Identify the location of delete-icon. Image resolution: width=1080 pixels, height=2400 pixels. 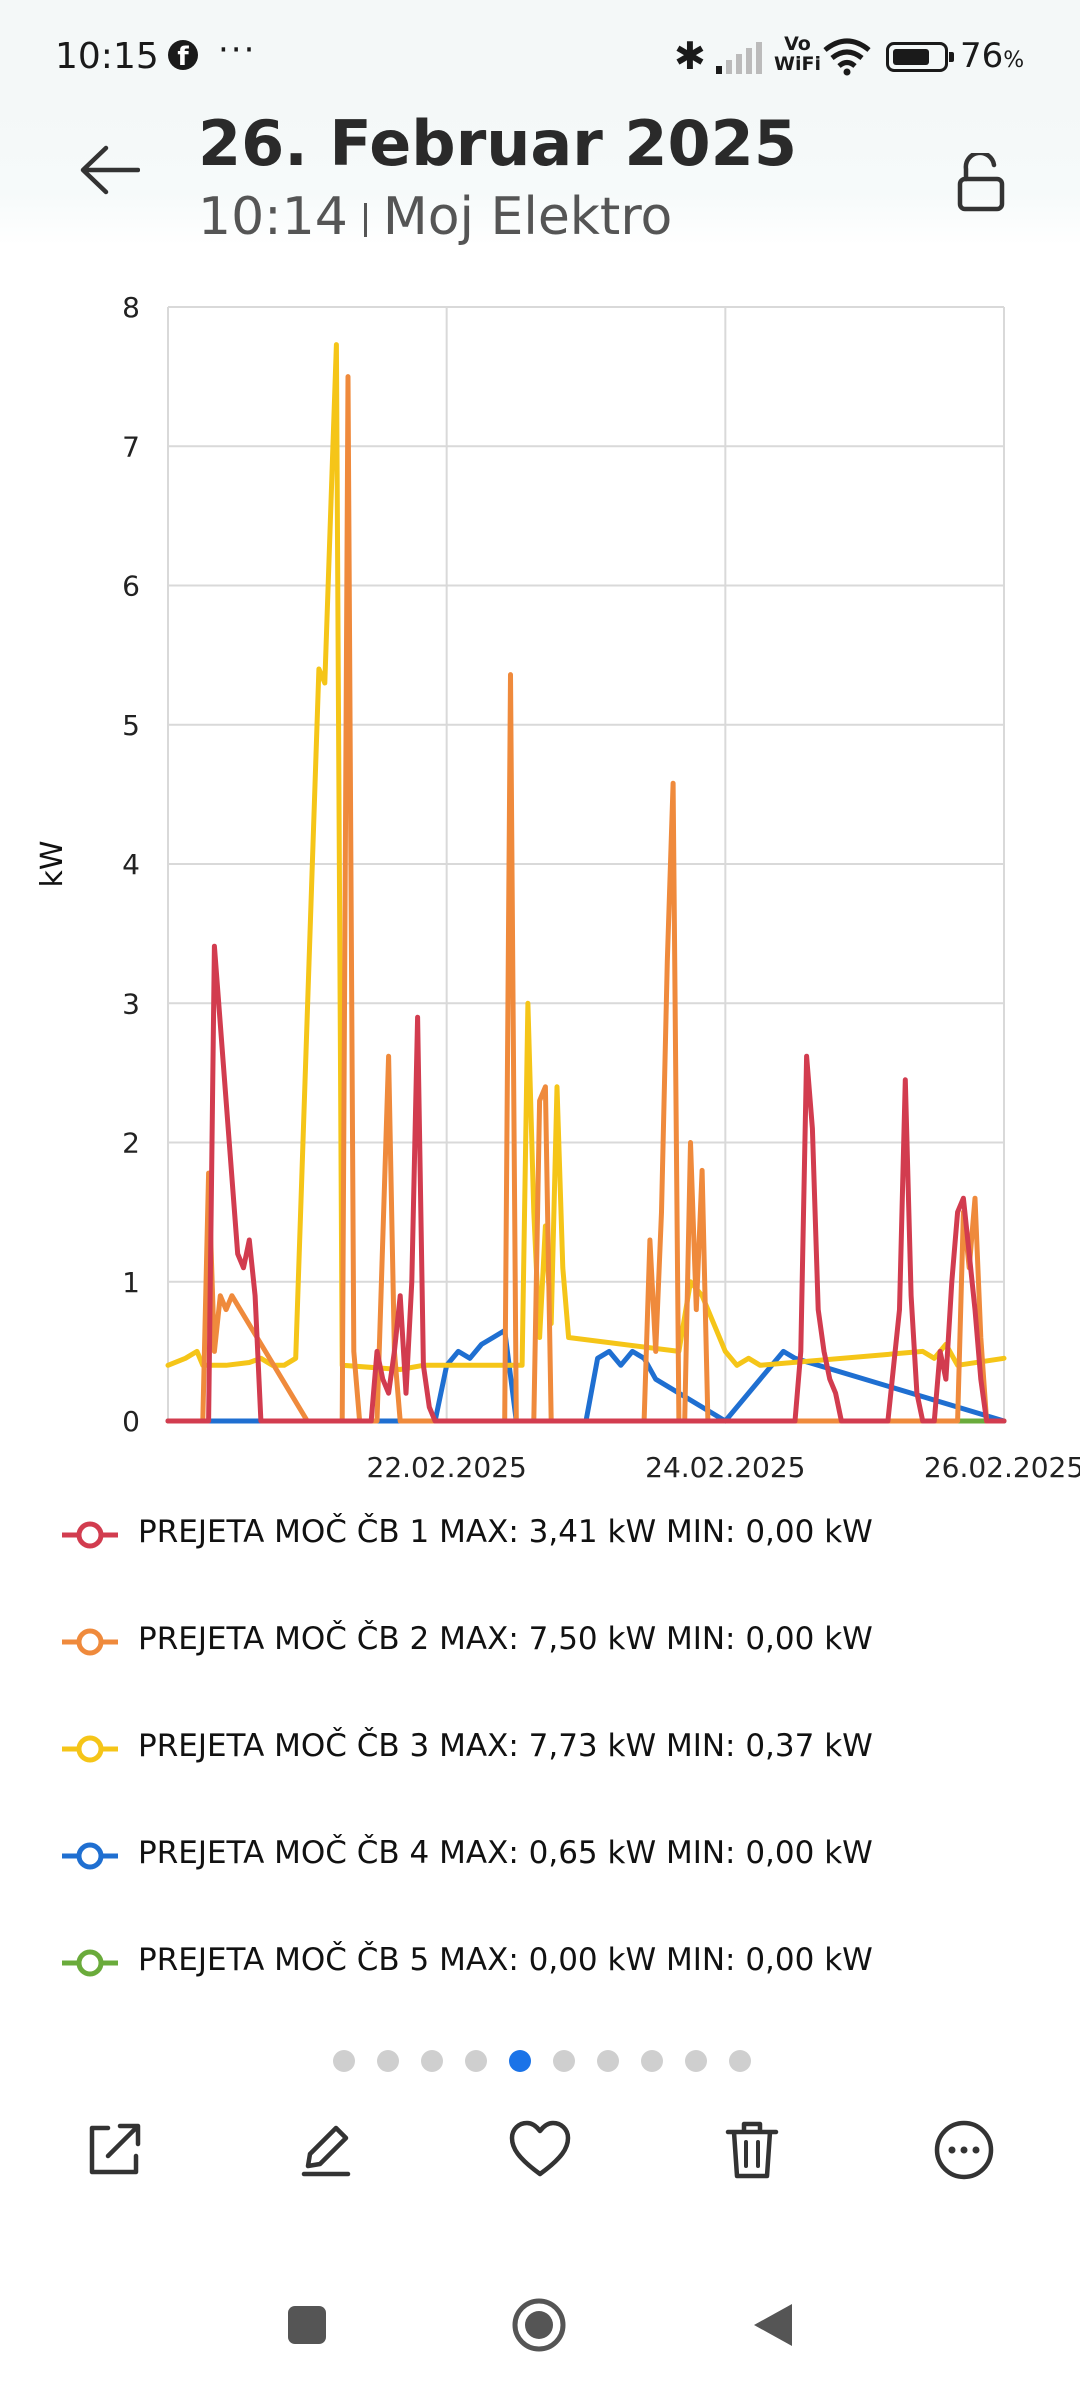
(752, 2150).